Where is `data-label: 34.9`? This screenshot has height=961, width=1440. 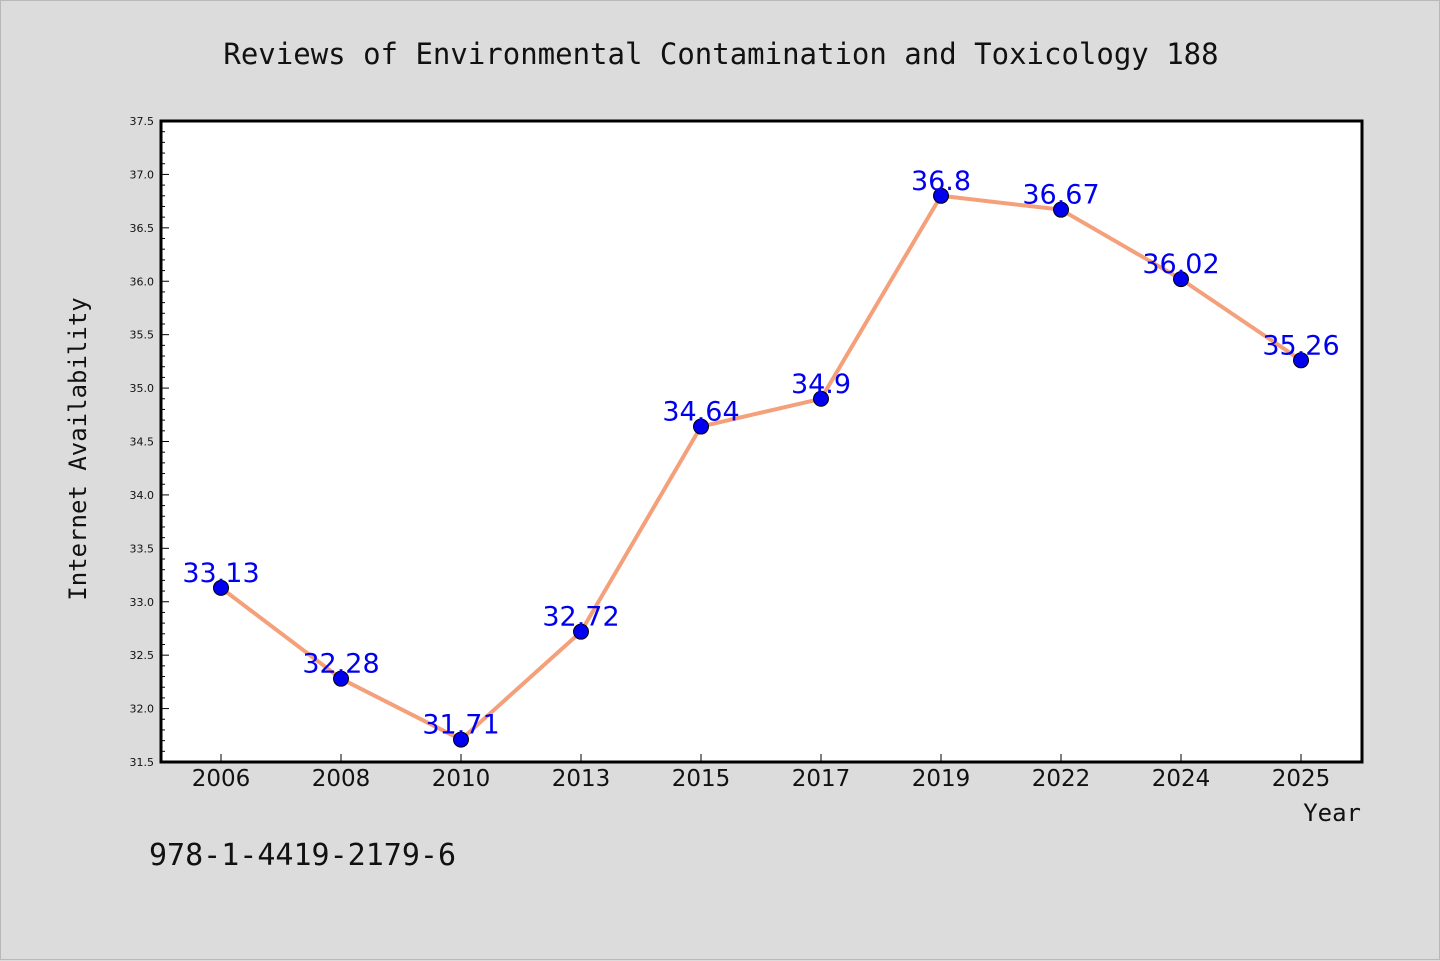
data-label: 34.9 is located at coordinates (821, 384).